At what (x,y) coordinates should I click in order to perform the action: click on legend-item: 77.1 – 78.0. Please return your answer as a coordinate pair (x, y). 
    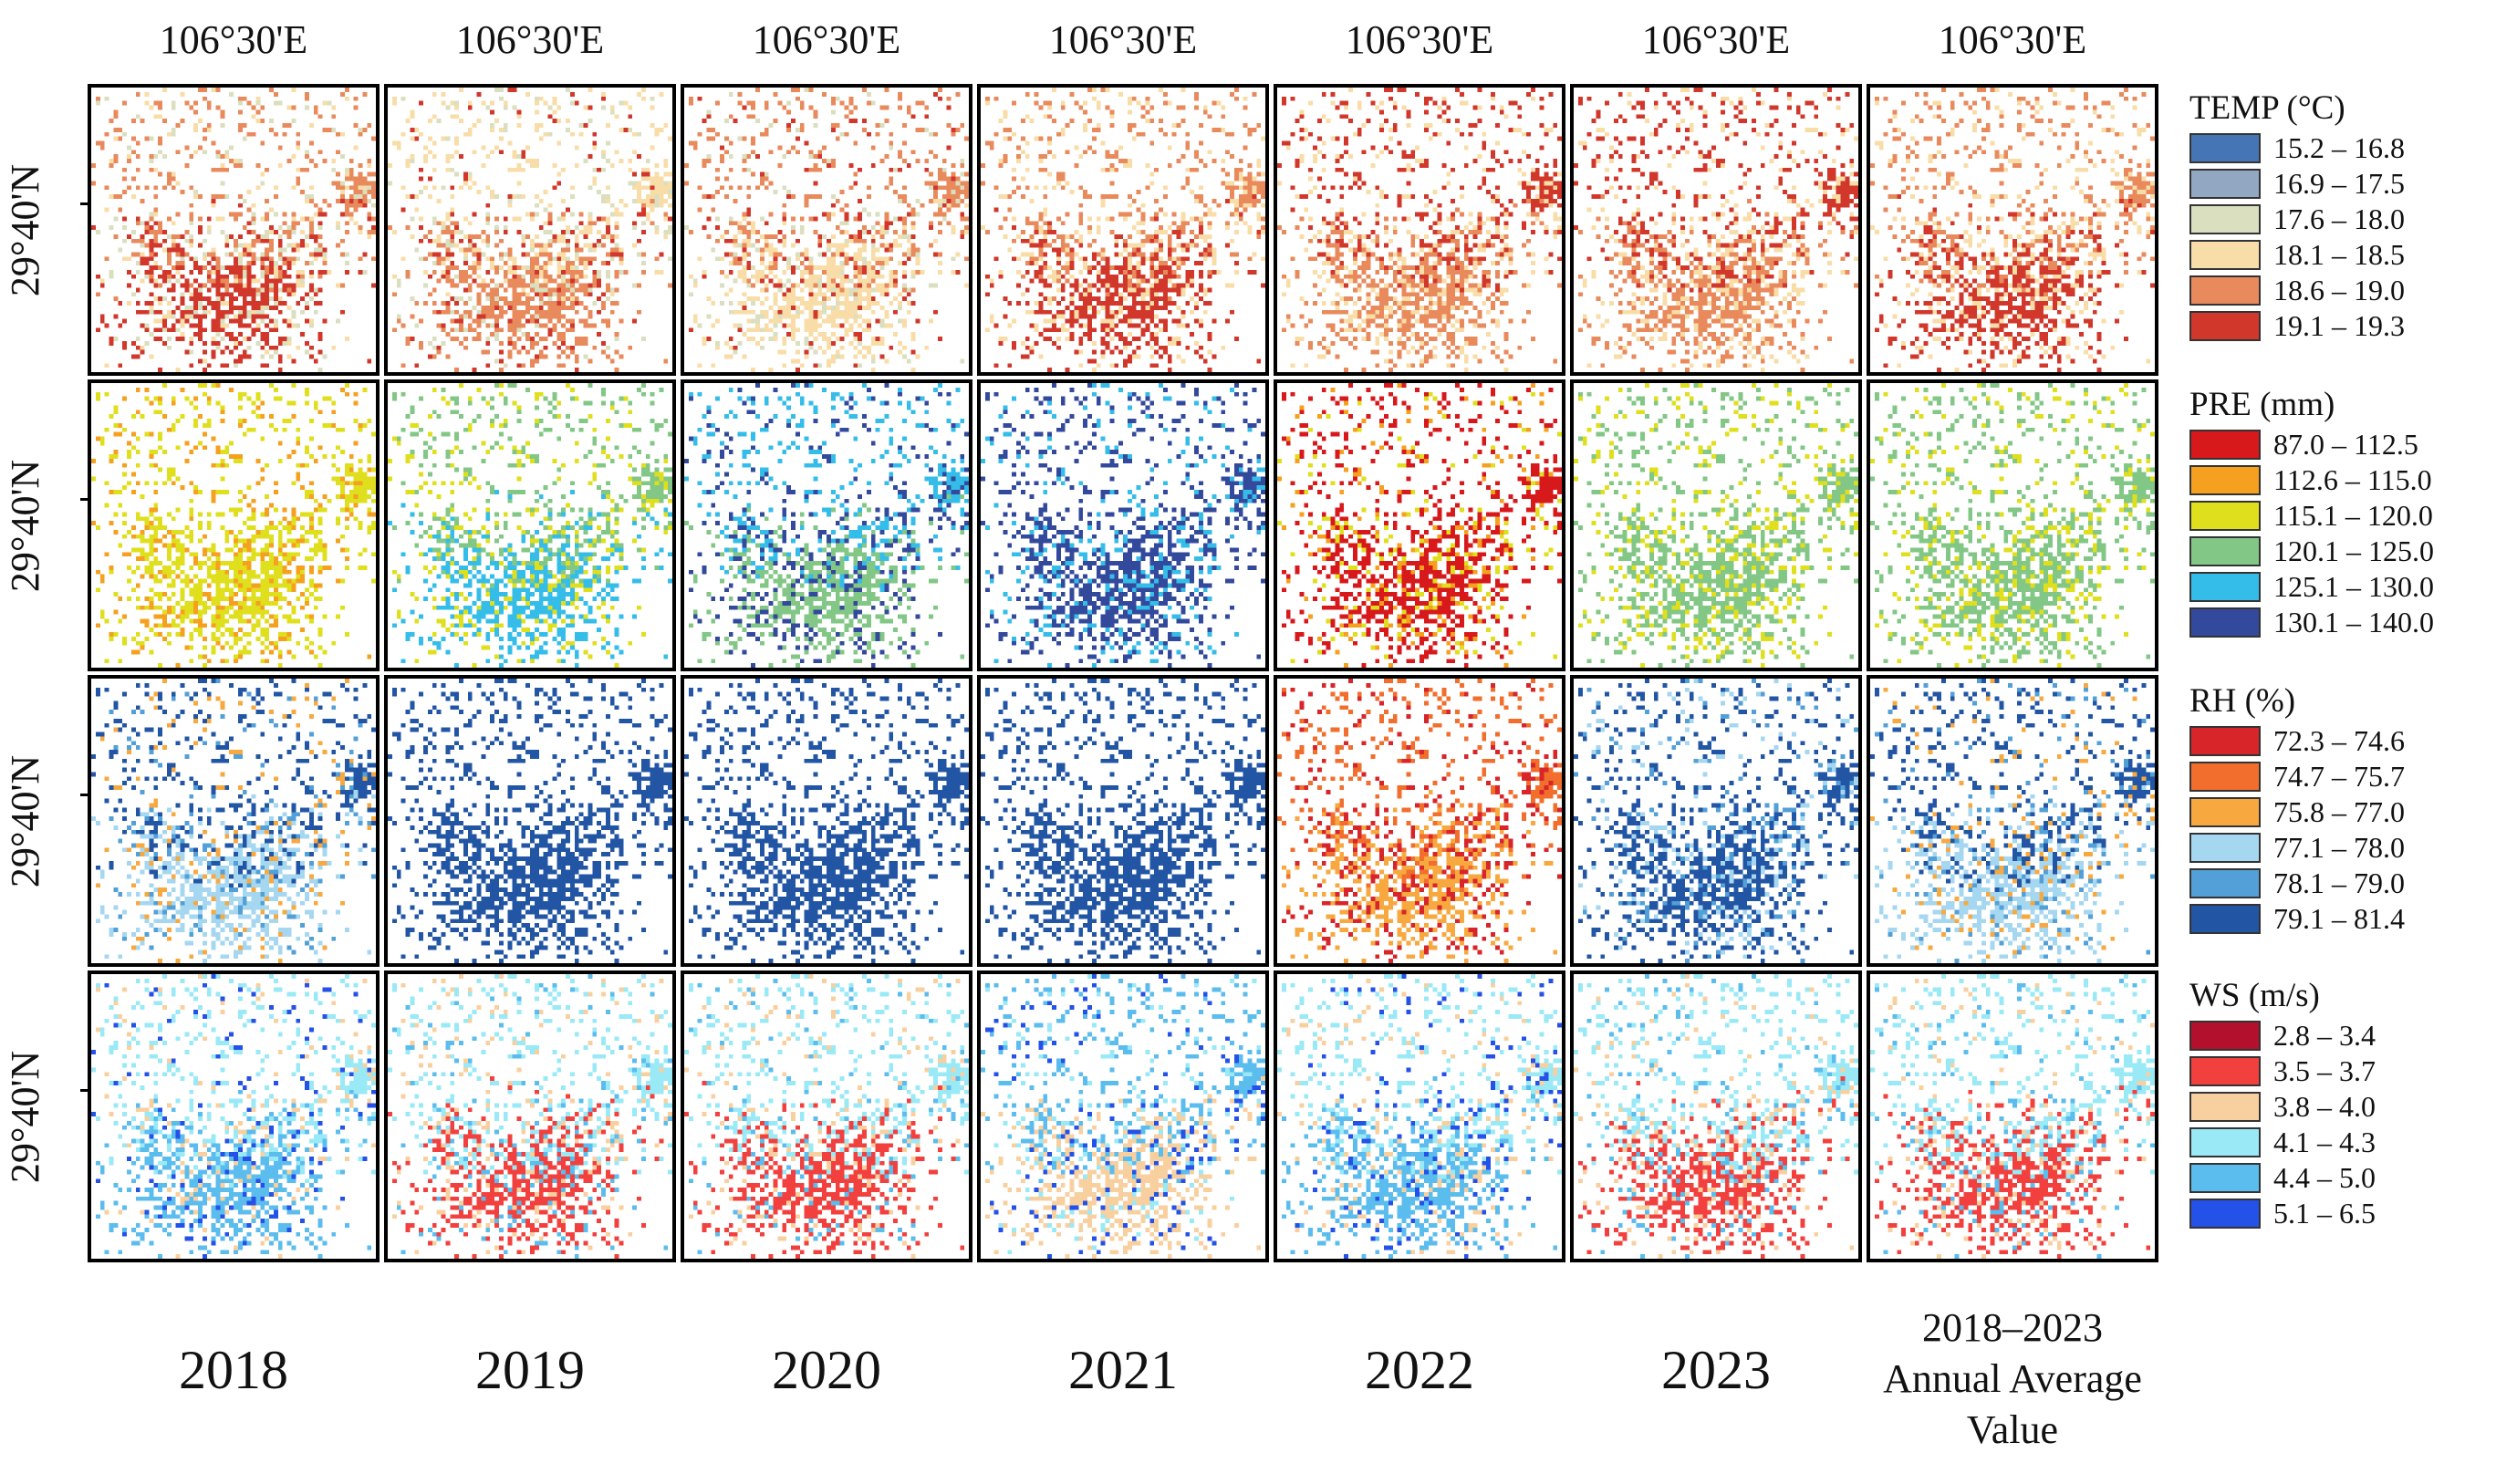
    Looking at the image, I should click on (2340, 848).